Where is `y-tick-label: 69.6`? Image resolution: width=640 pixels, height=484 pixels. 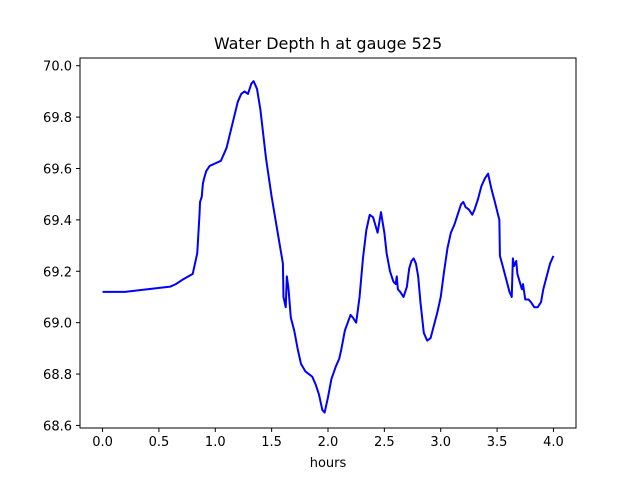 y-tick-label: 69.6 is located at coordinates (57, 169).